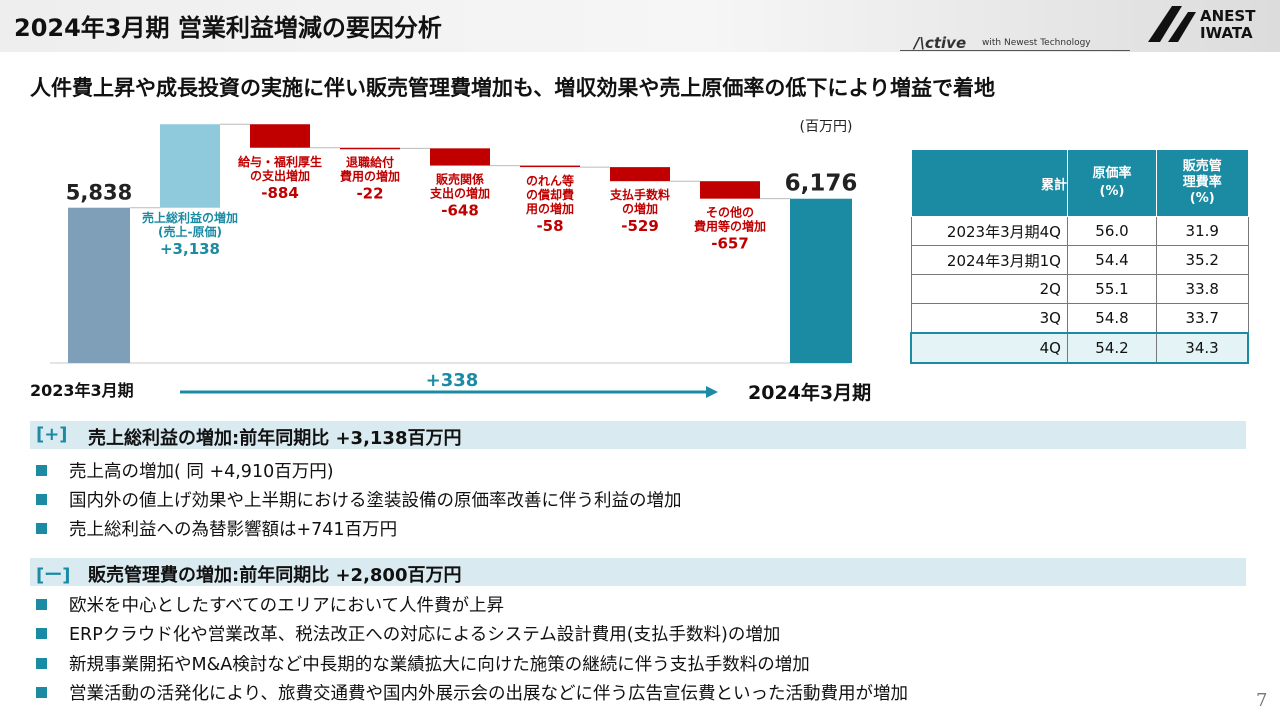 The width and height of the screenshot is (1280, 720). I want to click on cost-ratio-cell: 54.8, so click(1112, 318).